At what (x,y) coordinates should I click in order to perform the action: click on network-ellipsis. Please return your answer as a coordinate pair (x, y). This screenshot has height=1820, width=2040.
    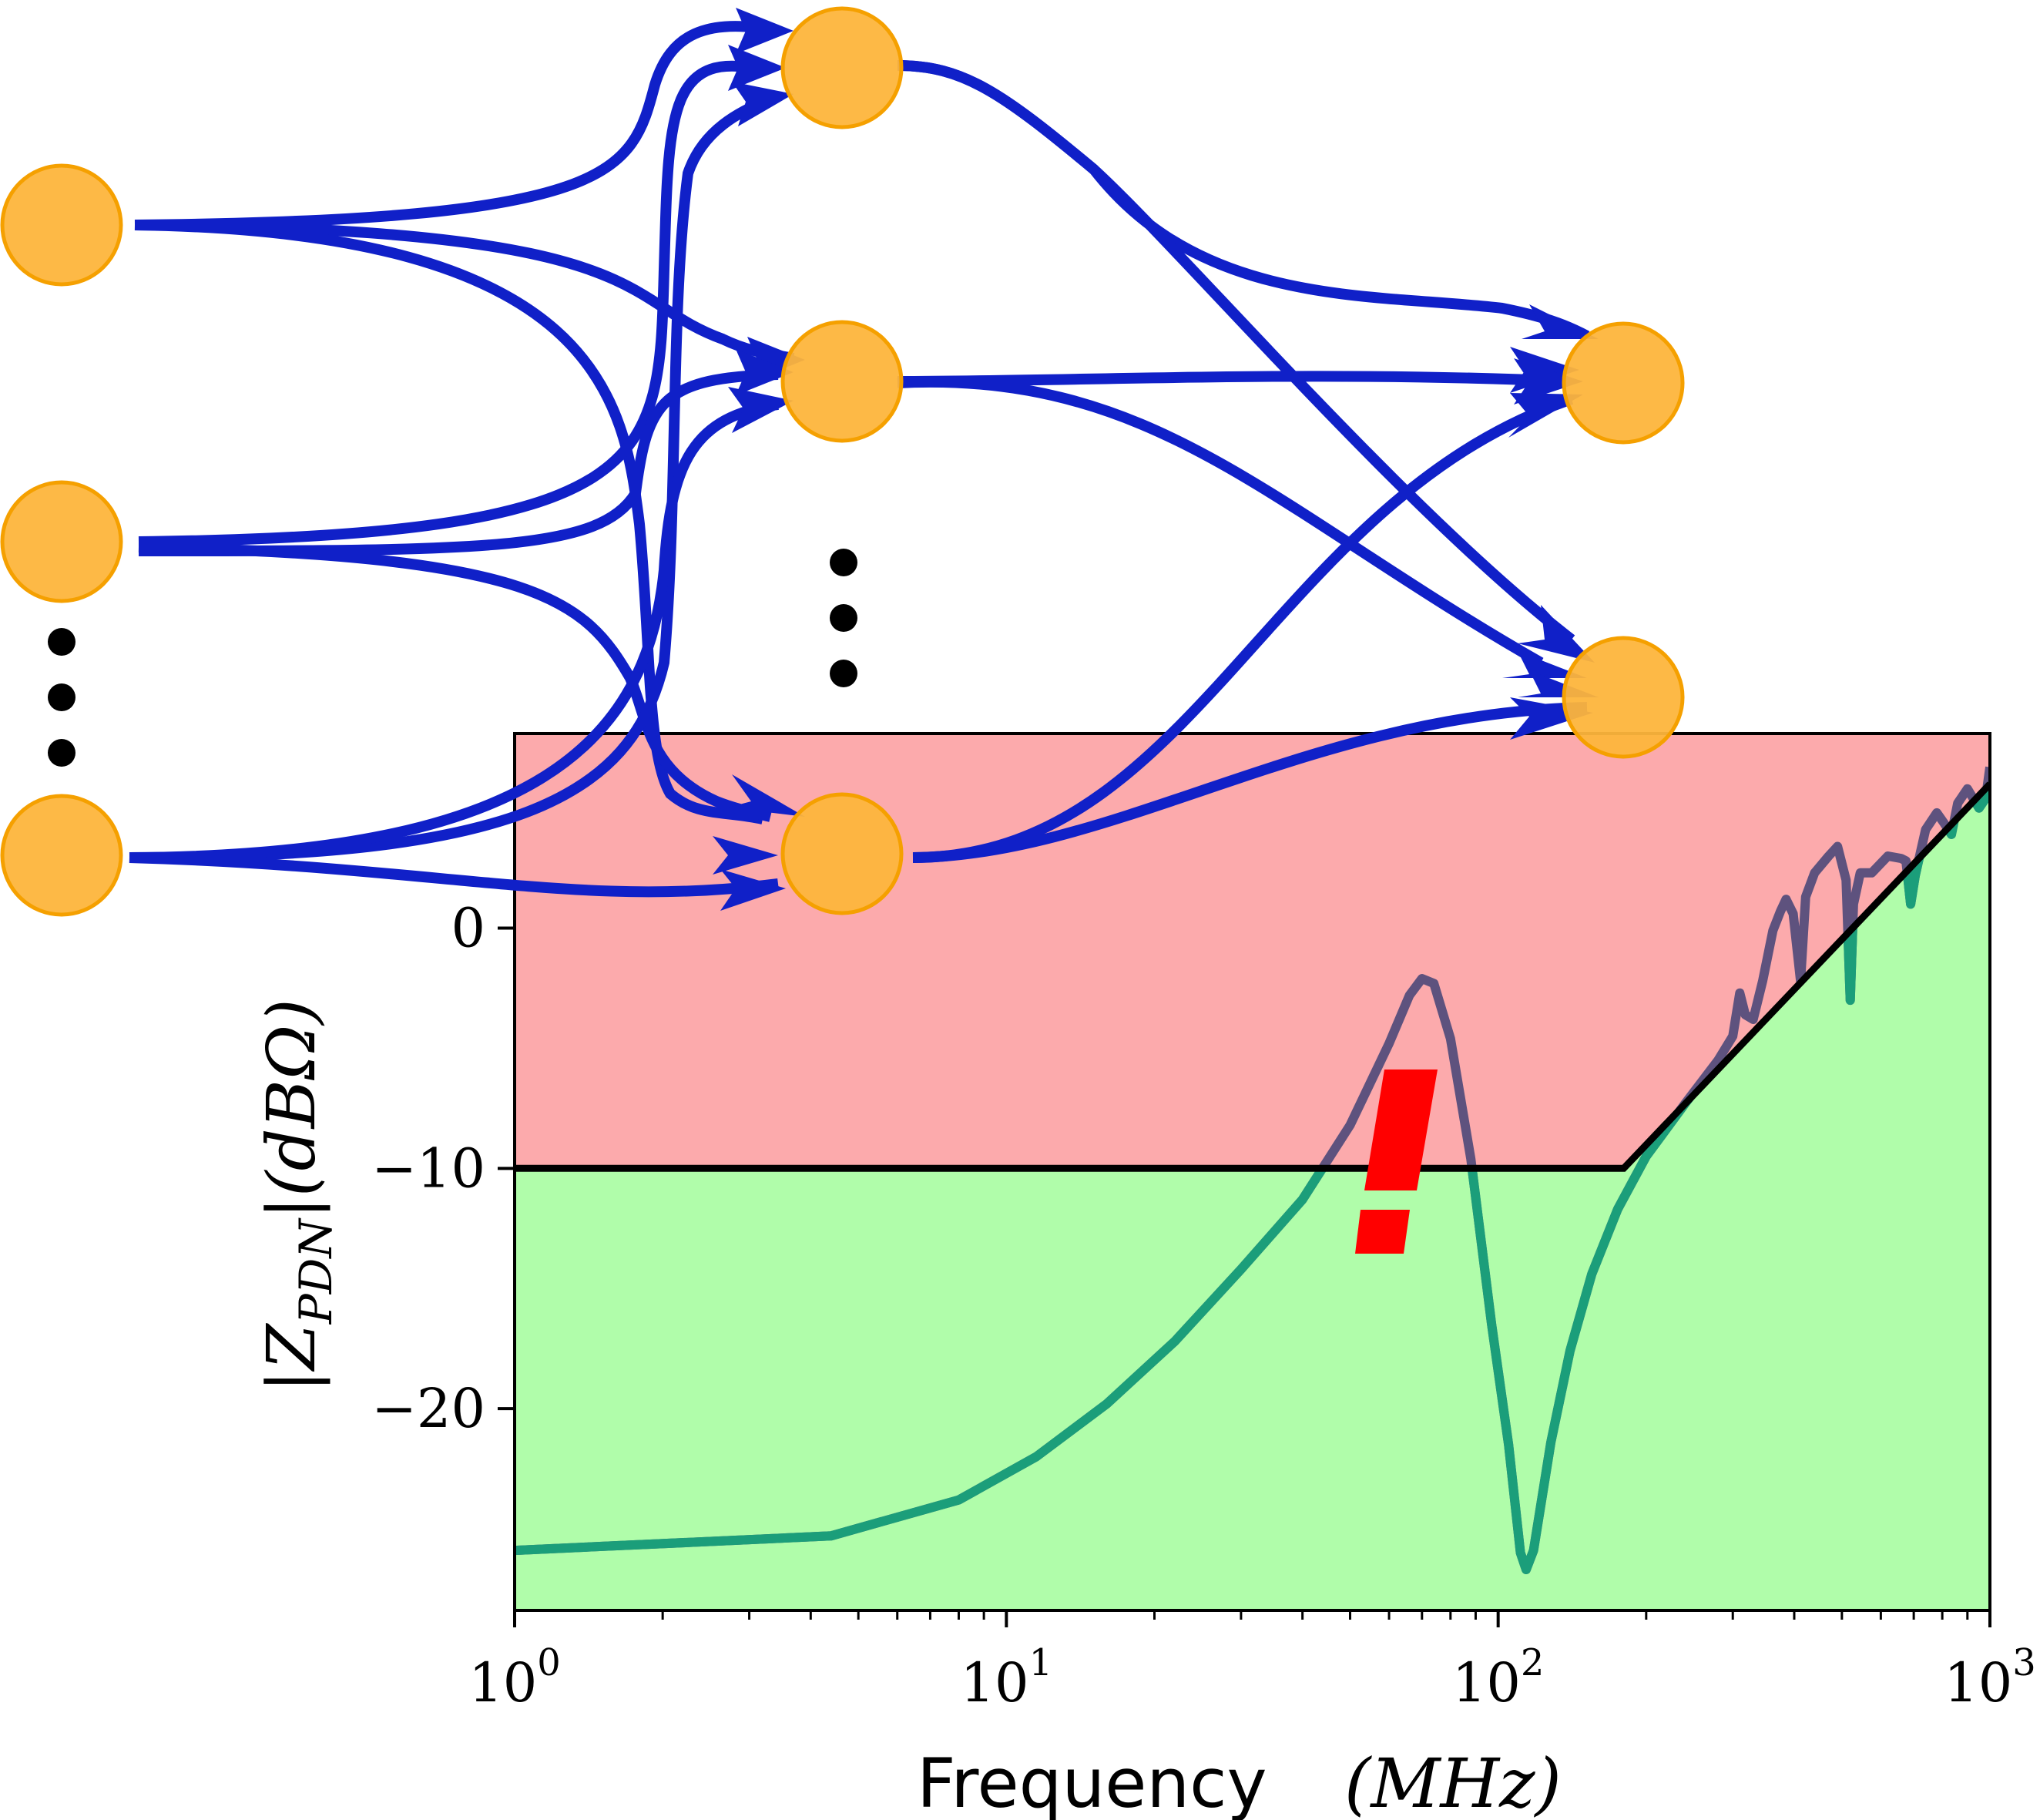
    Looking at the image, I should click on (452, 658).